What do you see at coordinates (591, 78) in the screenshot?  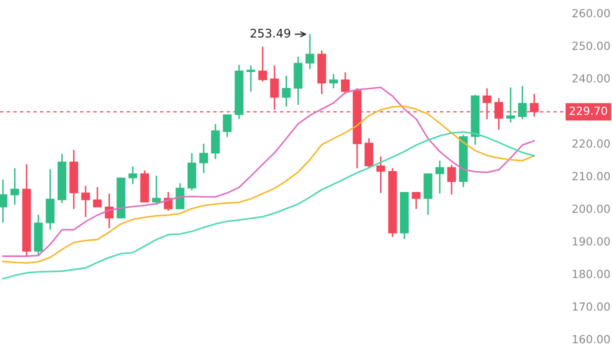 I see `y-tick-label: 240.00` at bounding box center [591, 78].